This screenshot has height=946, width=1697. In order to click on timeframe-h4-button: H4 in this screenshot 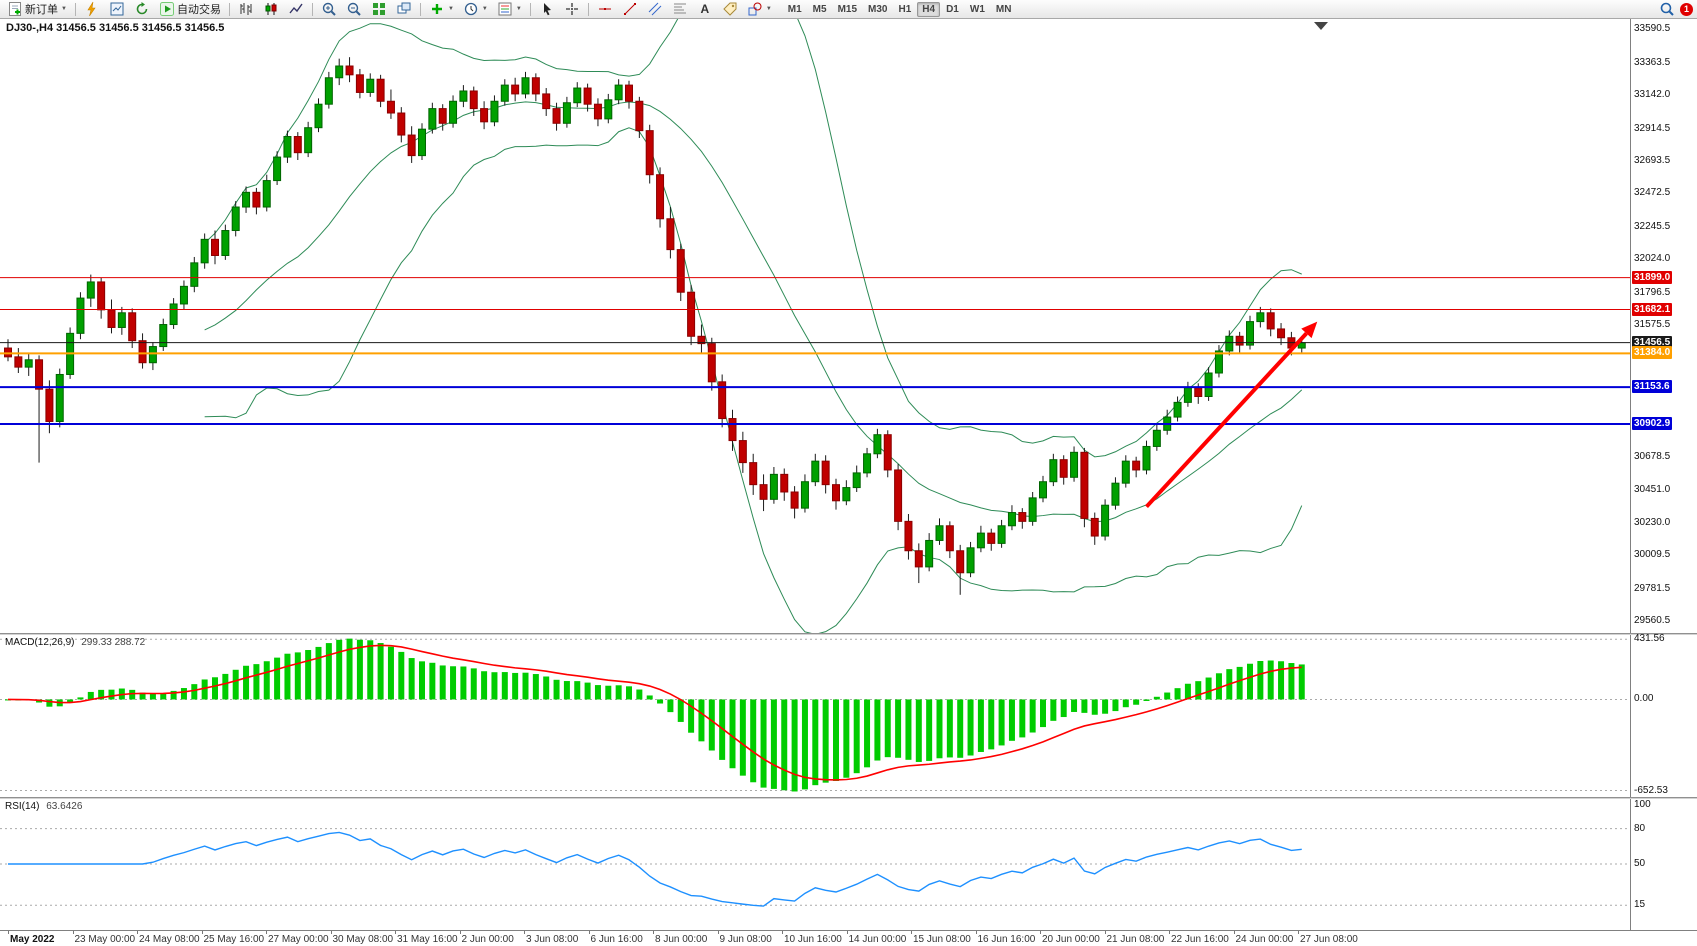, I will do `click(929, 9)`.